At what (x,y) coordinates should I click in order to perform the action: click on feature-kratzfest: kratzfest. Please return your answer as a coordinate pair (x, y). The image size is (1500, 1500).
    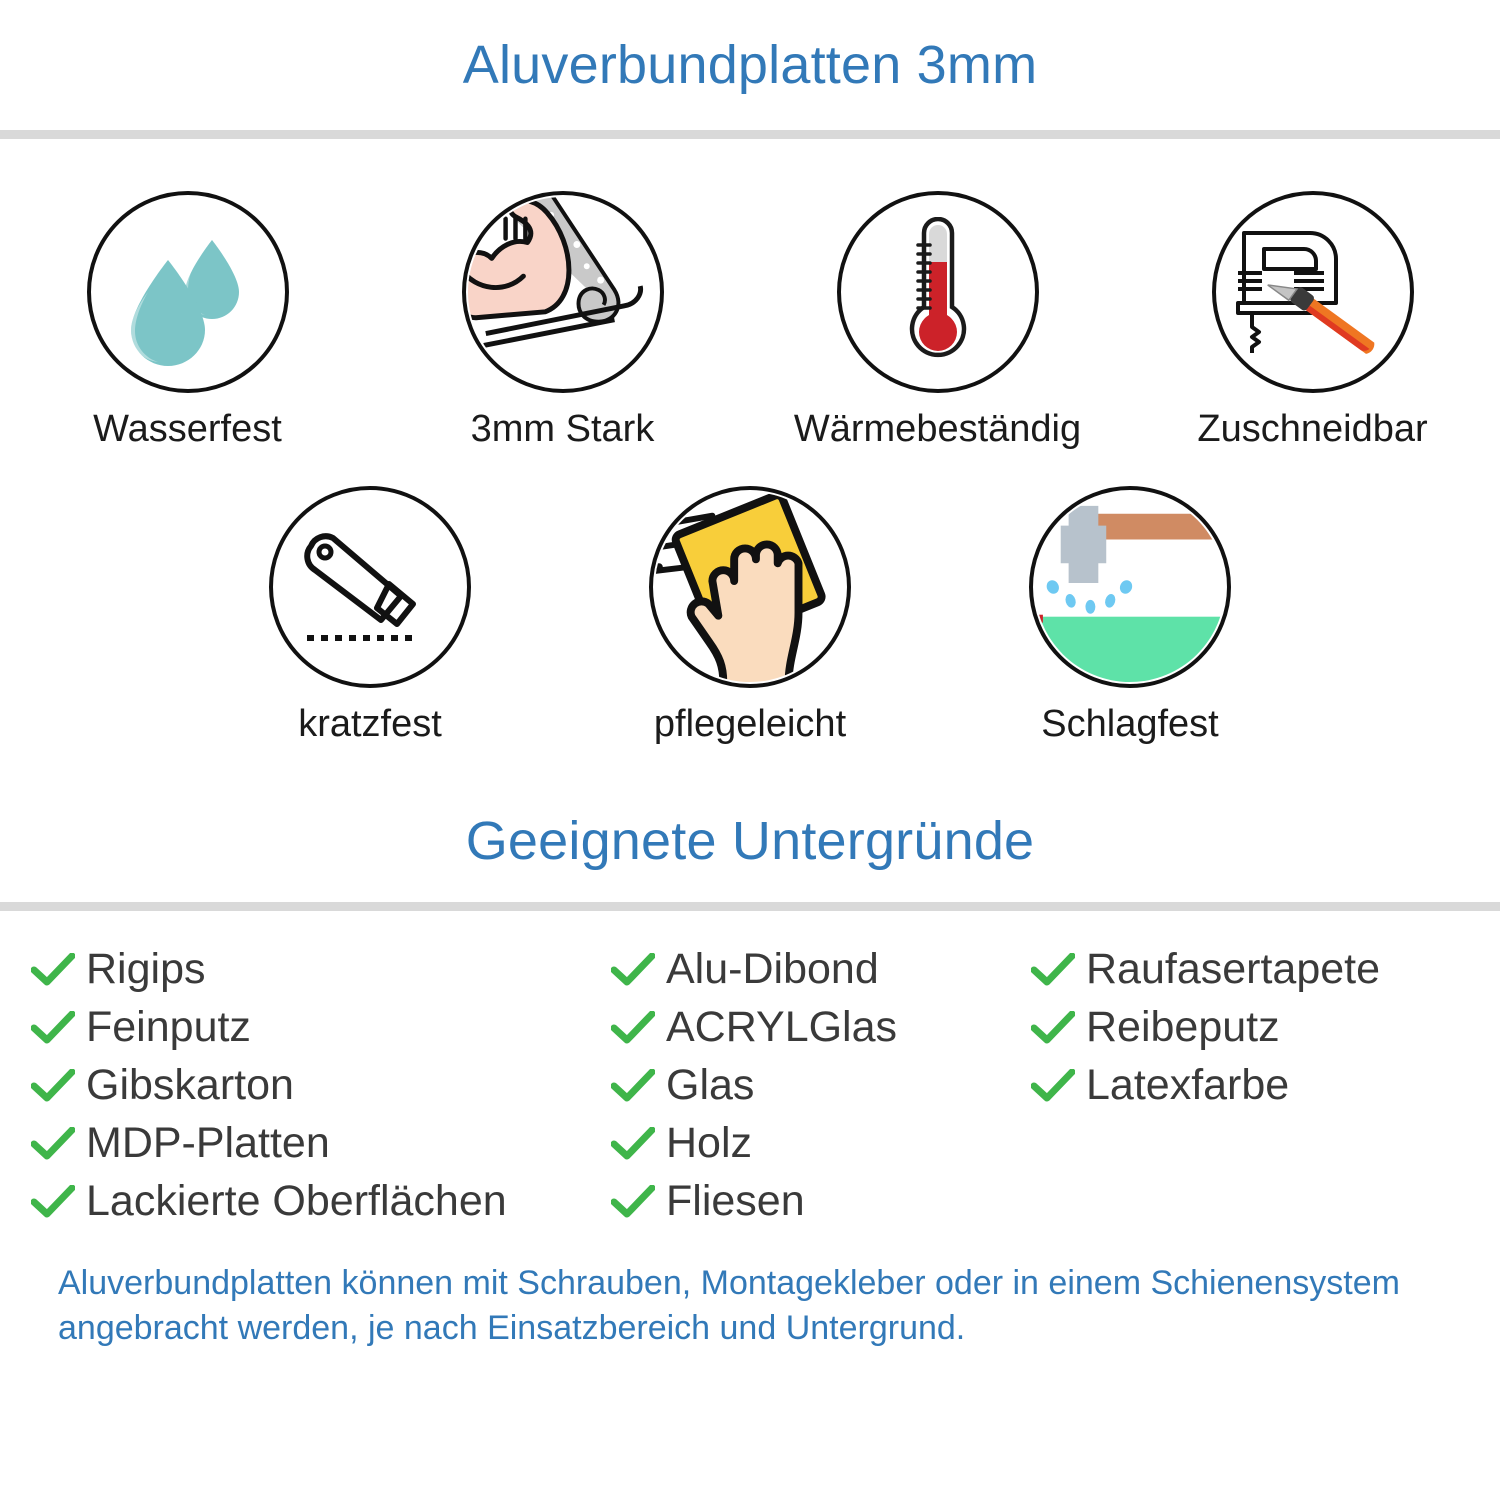
    Looking at the image, I should click on (370, 615).